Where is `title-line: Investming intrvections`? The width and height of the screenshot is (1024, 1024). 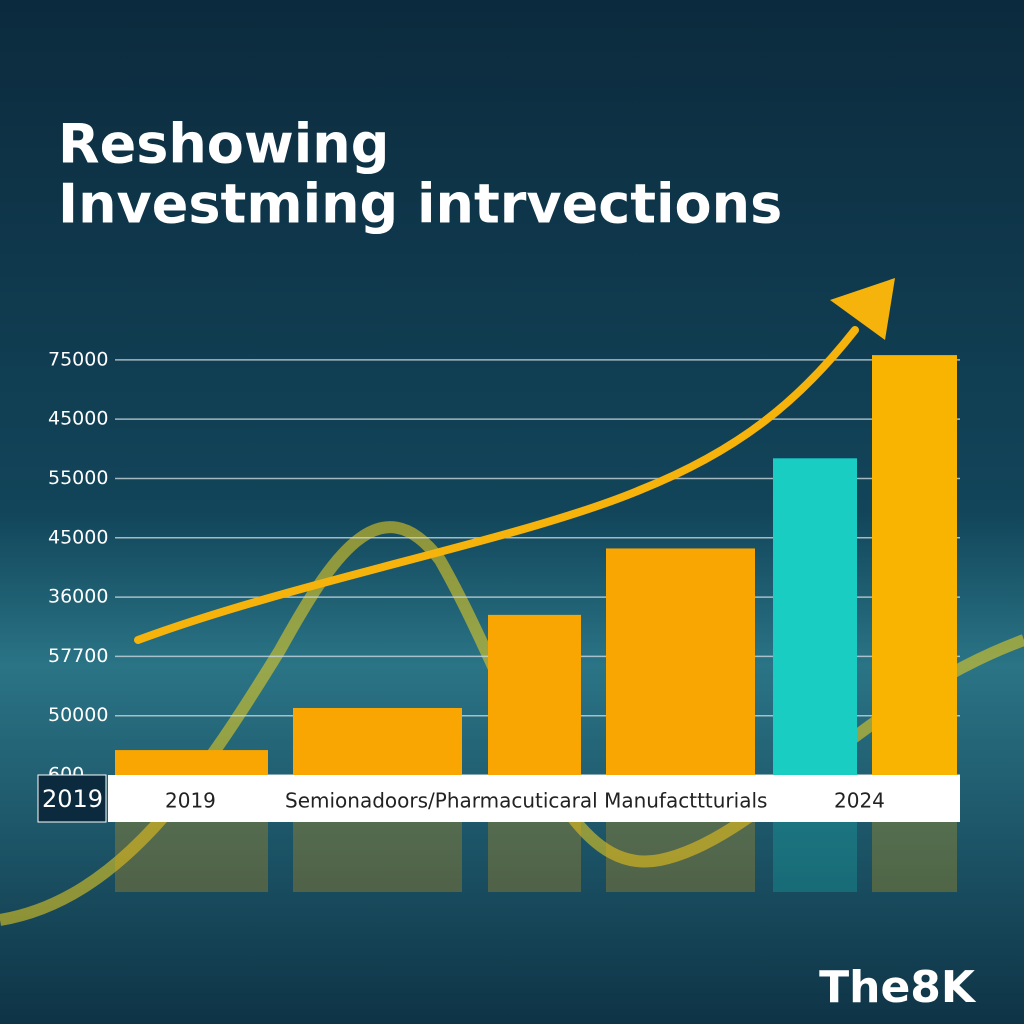 title-line: Investming intrvections is located at coordinates (420, 204).